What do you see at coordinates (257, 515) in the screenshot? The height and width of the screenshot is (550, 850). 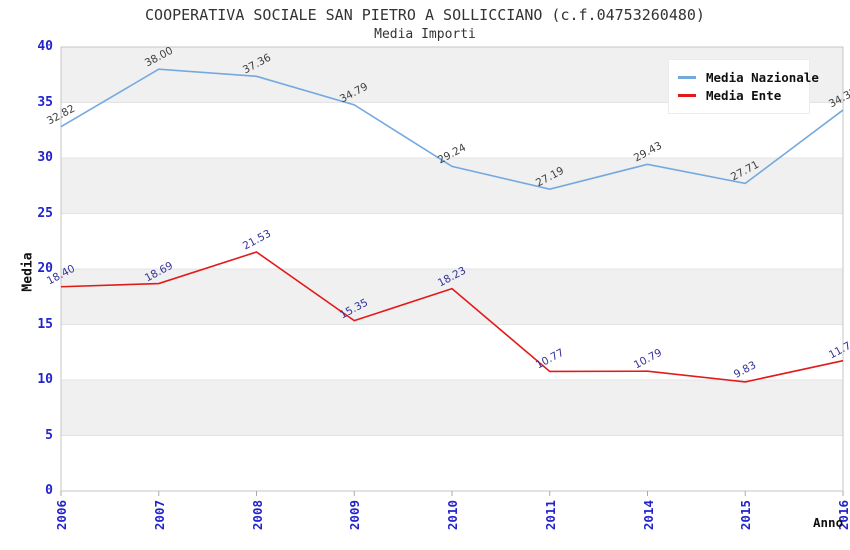 I see `x-tick-label: 2008` at bounding box center [257, 515].